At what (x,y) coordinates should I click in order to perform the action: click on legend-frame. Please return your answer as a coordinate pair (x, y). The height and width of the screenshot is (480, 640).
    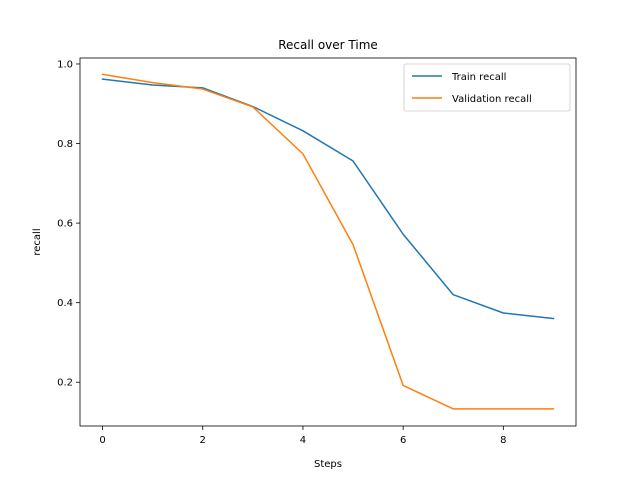
    Looking at the image, I should click on (487, 87).